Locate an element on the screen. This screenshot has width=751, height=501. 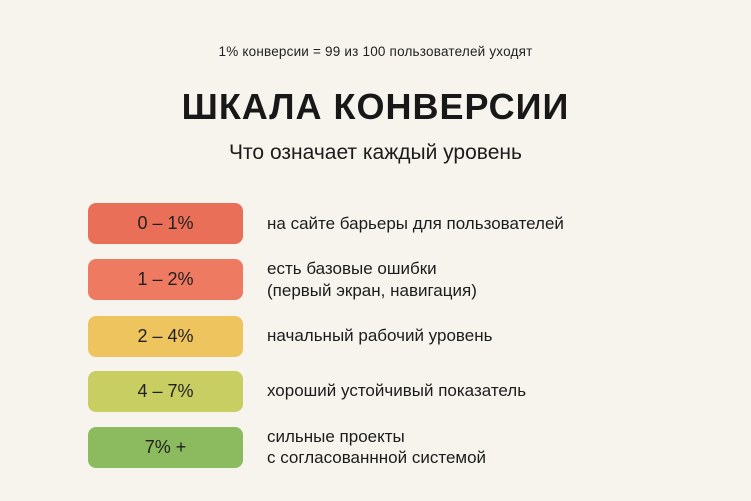
scale-row: 2 – 4% начальный рабочий уровень is located at coordinates (419, 336).